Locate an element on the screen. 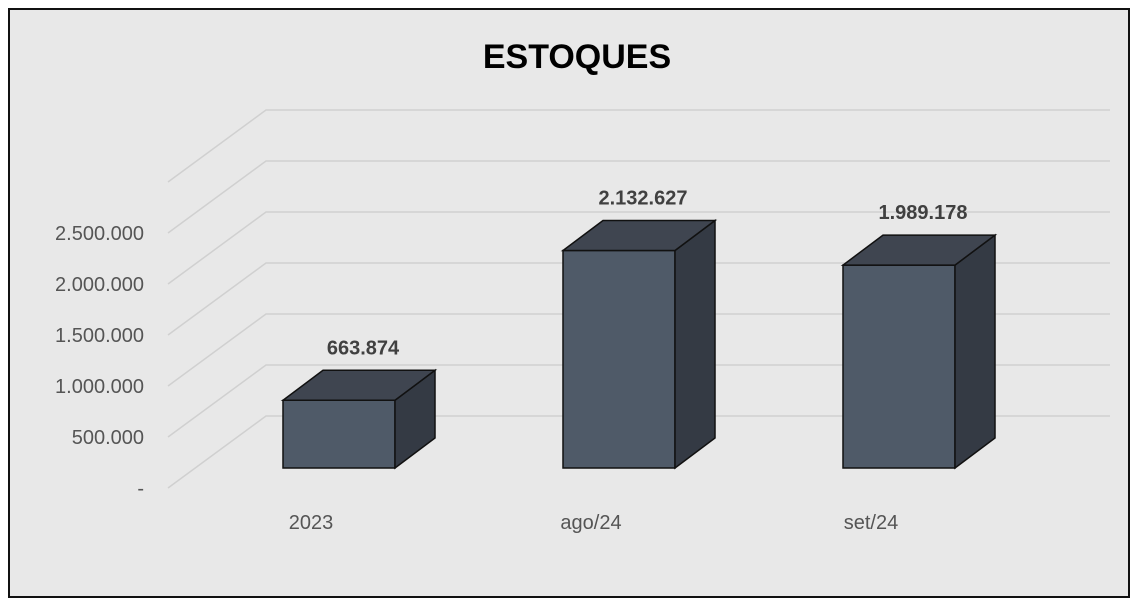  y-tick-label: - is located at coordinates (140, 489).